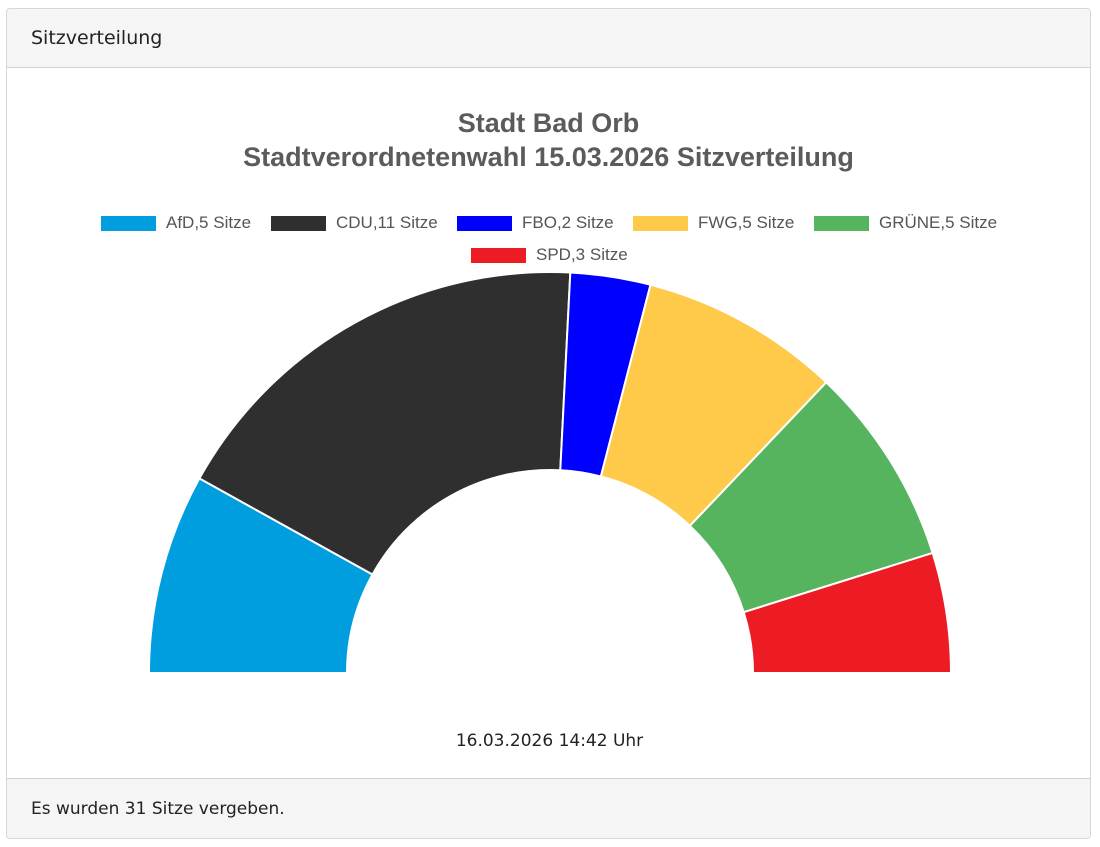  What do you see at coordinates (847, 612) in the screenshot?
I see `segment-spd` at bounding box center [847, 612].